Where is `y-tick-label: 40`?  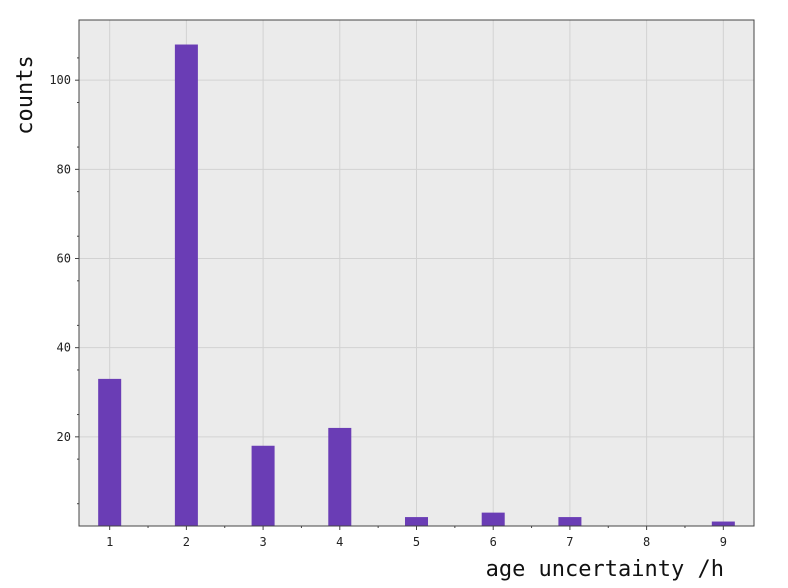 y-tick-label: 40 is located at coordinates (64, 348).